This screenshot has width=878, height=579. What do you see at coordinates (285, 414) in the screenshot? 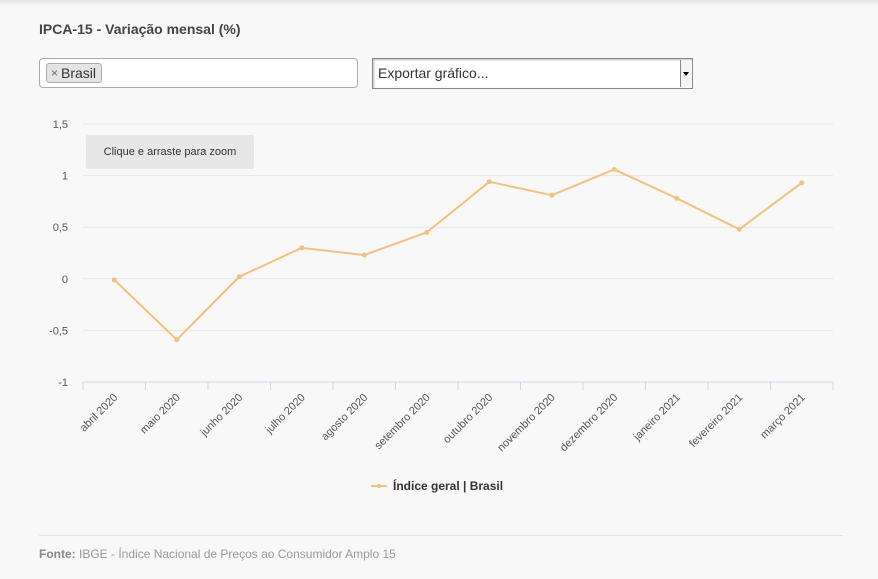
I see `x-tick-label: julho 2020` at bounding box center [285, 414].